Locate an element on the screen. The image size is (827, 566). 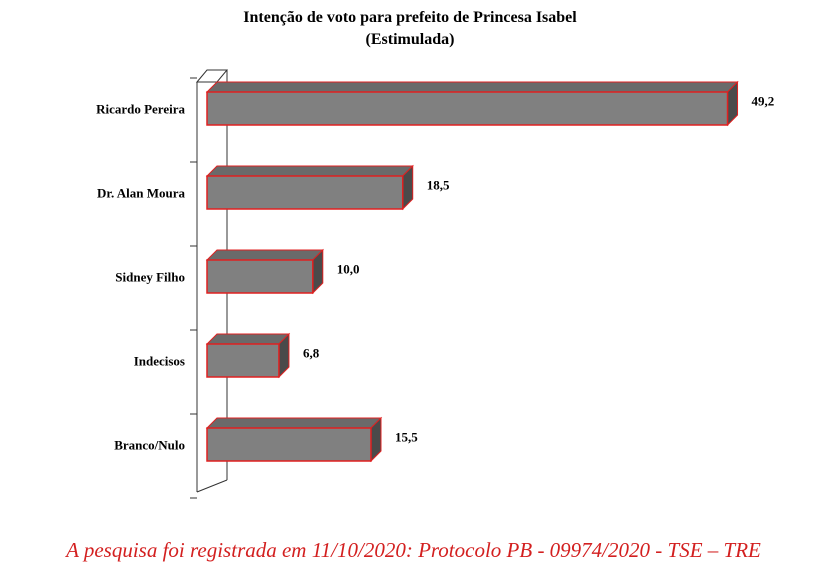
category-label: Sidney Filho is located at coordinates (150, 277).